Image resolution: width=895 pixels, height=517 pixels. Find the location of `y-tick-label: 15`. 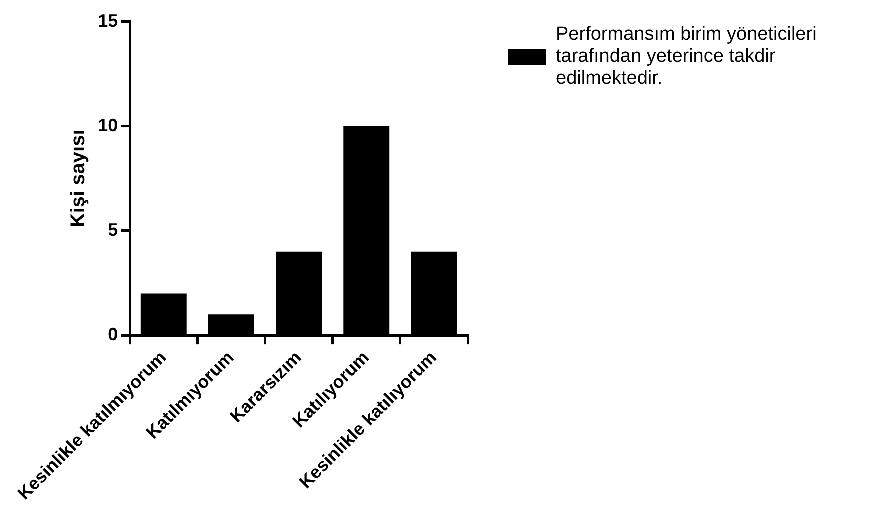

y-tick-label: 15 is located at coordinates (108, 20).